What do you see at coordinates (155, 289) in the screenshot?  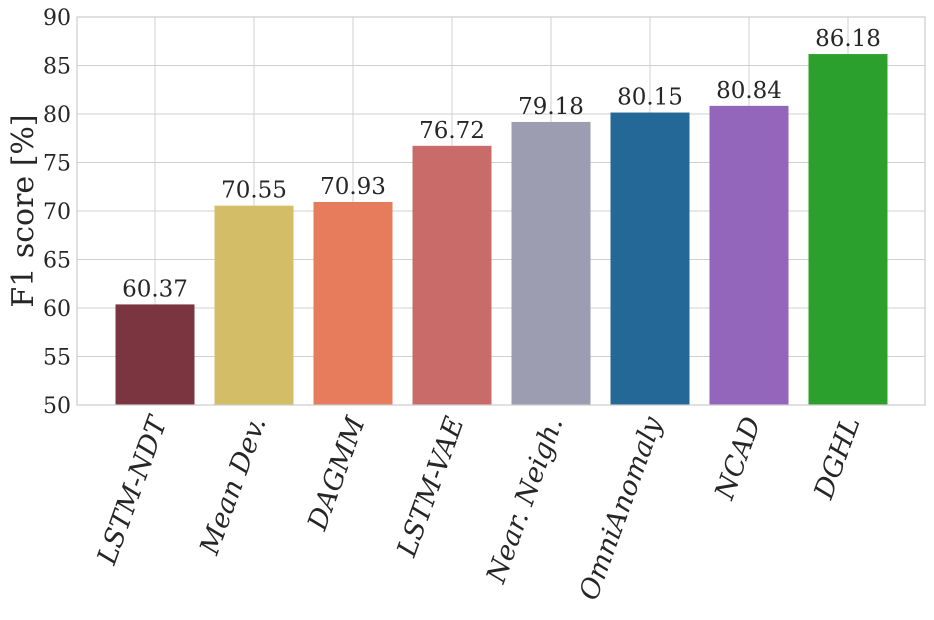 I see `value-label: 60.37` at bounding box center [155, 289].